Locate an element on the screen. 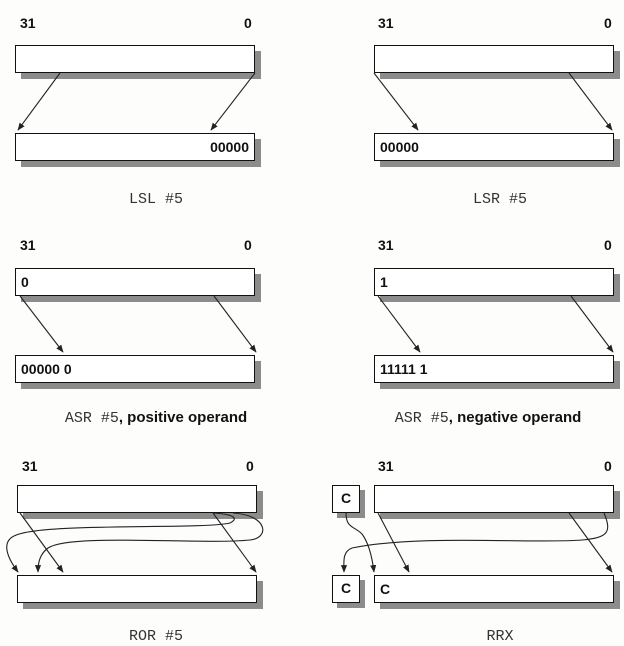  carry-flag-in: C is located at coordinates (346, 499).